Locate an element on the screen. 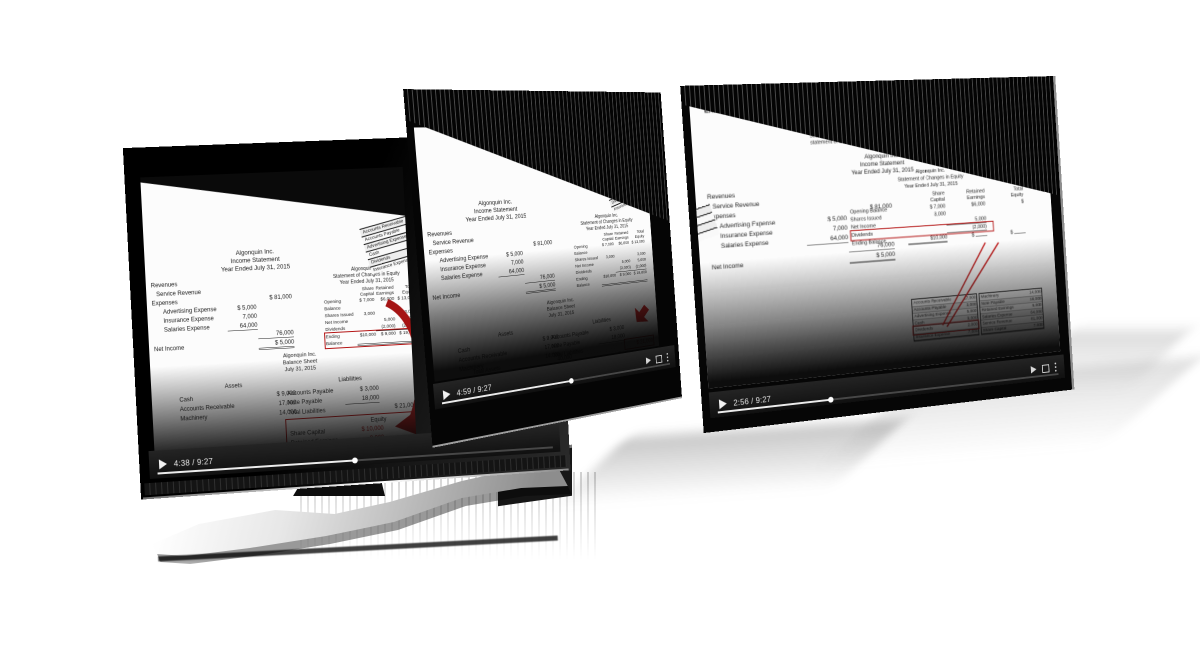 The image size is (1200, 645). cell-value: $ 7,000 is located at coordinates (367, 300).